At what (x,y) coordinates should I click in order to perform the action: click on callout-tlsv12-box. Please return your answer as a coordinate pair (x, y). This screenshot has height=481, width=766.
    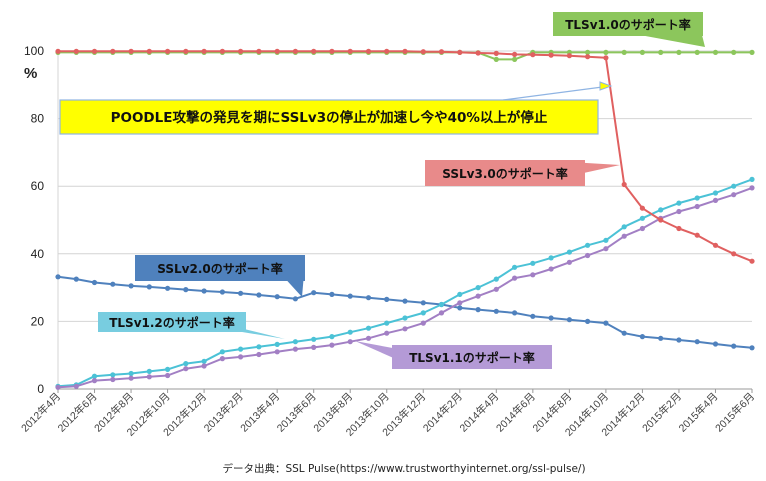
    Looking at the image, I should click on (172, 322).